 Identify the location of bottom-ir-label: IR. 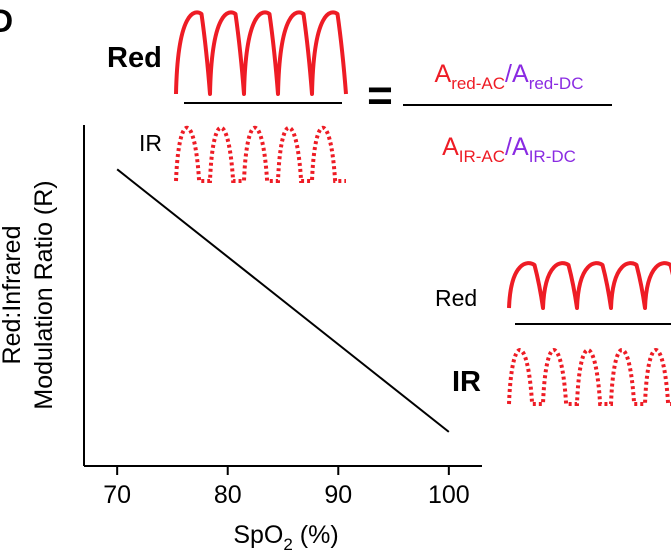
(466, 382).